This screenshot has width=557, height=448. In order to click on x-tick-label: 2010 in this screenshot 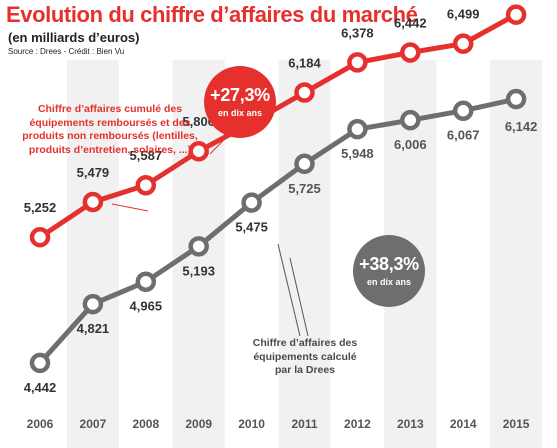, I will do `click(251, 424)`.